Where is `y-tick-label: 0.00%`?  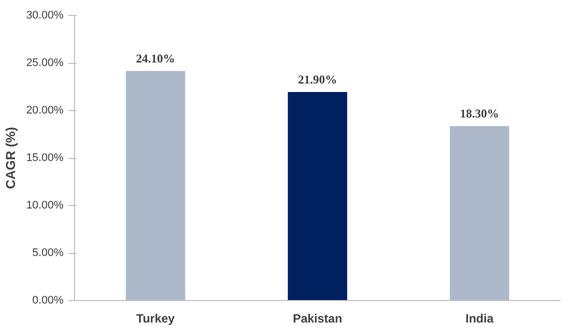
y-tick-label: 0.00% is located at coordinates (48, 300).